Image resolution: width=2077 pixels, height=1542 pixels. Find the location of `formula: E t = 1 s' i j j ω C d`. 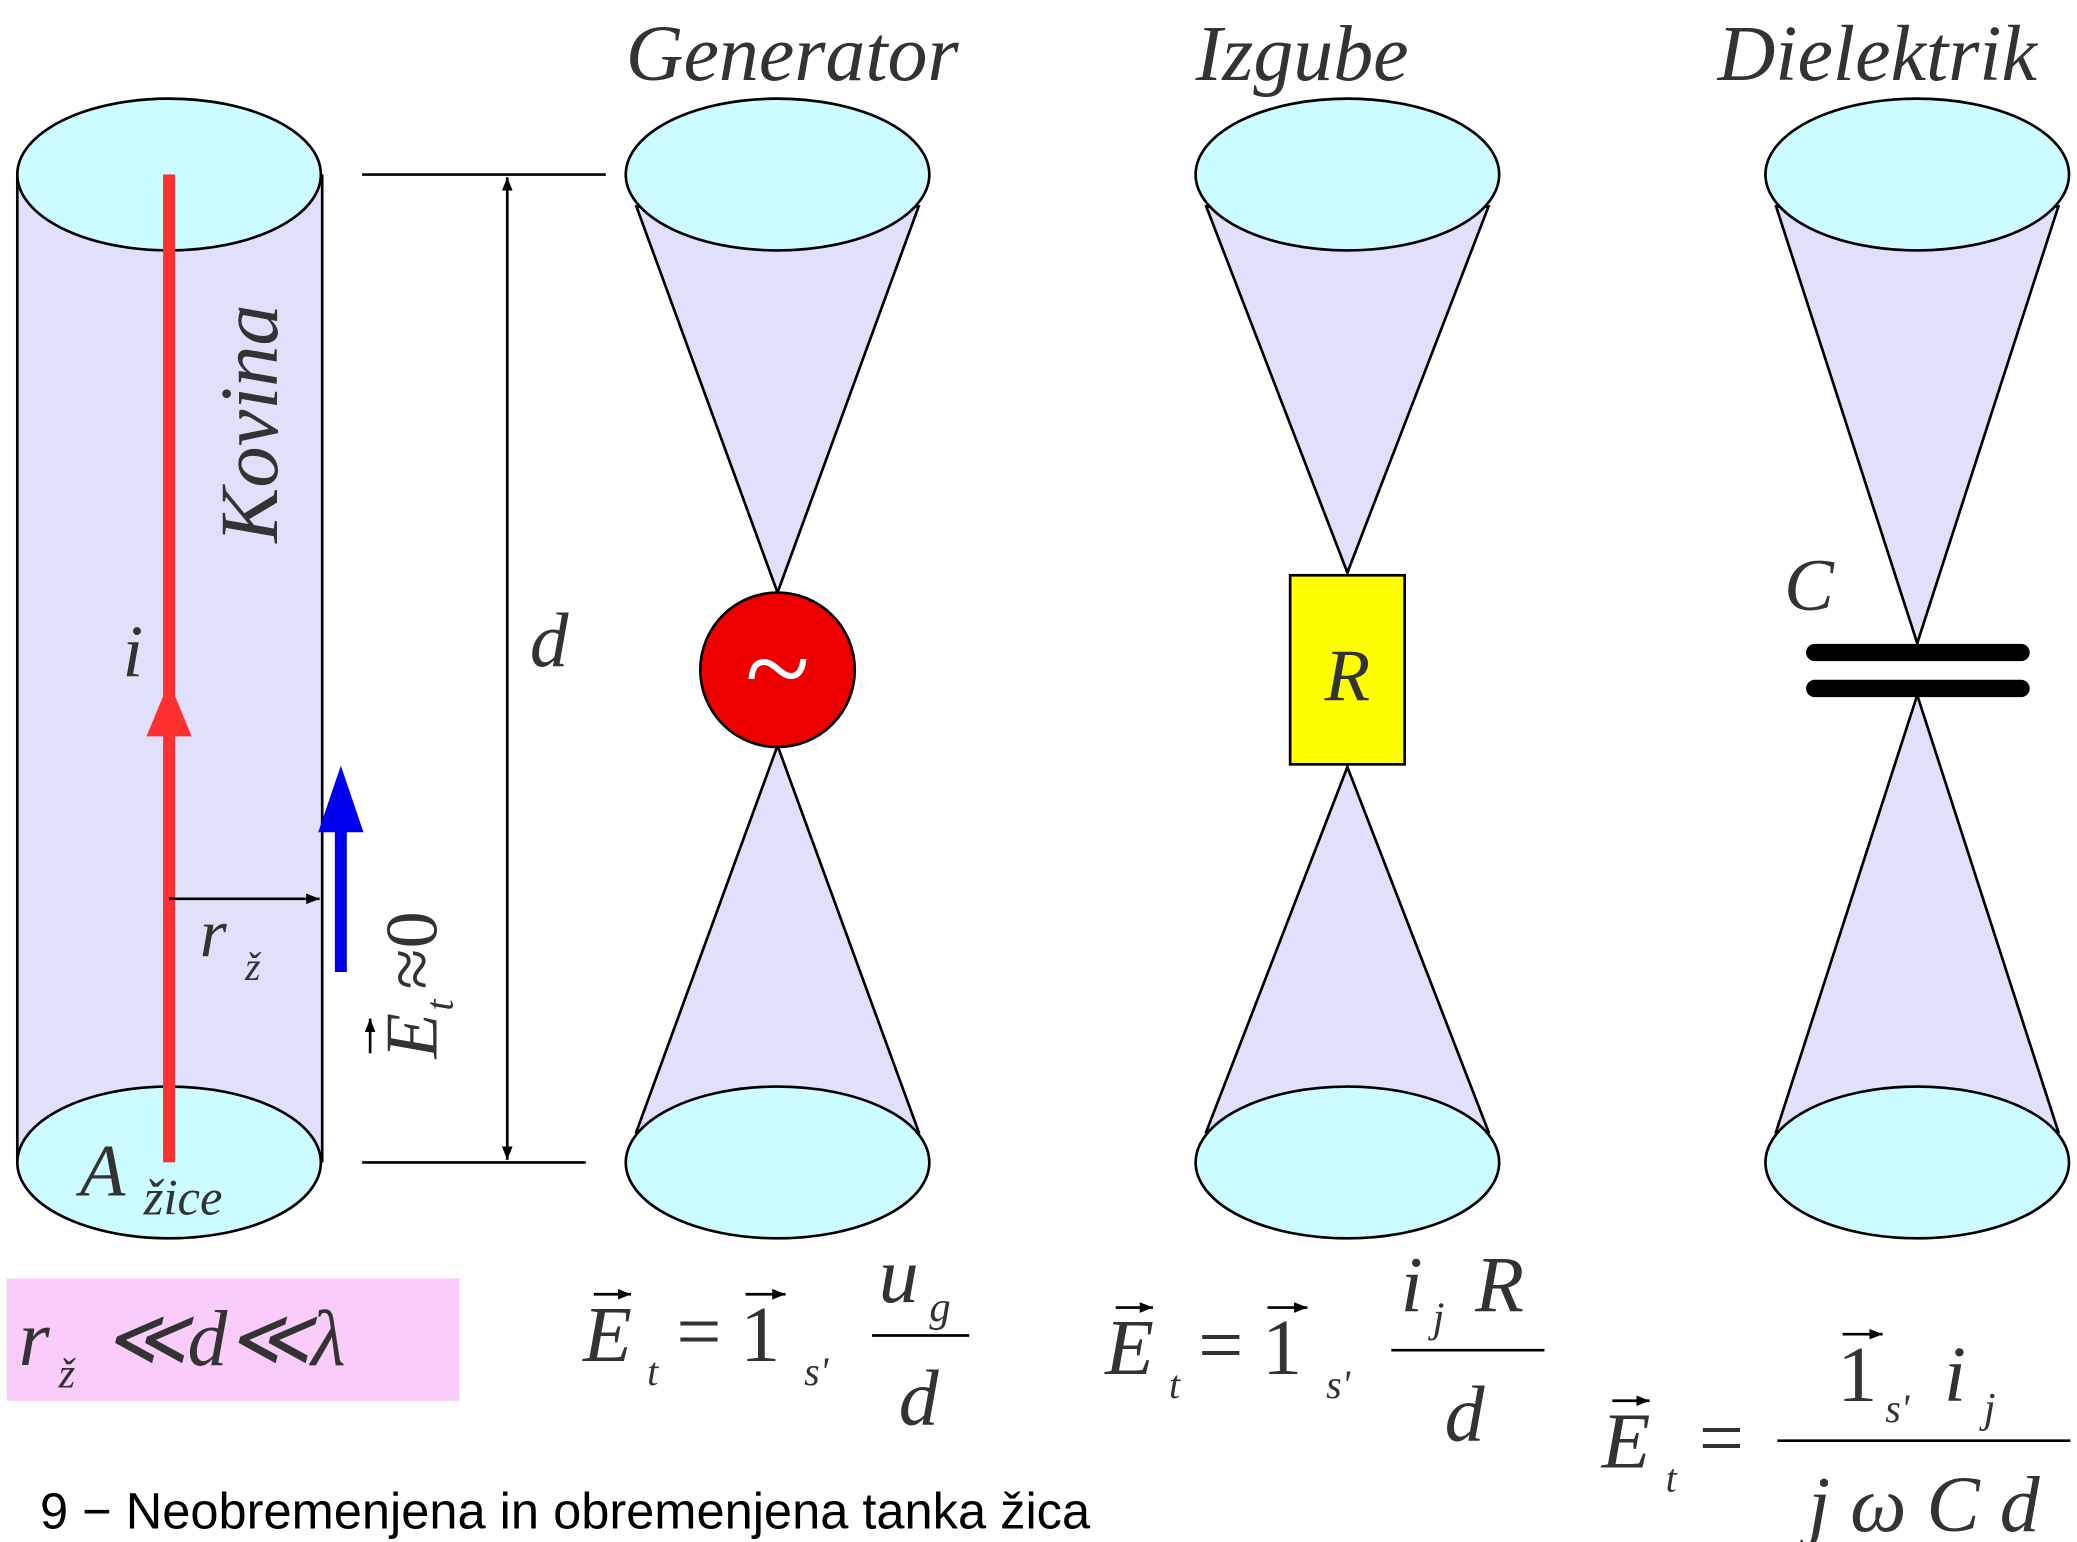

formula: E t = 1 s' i j j ω C d is located at coordinates (1836, 1435).